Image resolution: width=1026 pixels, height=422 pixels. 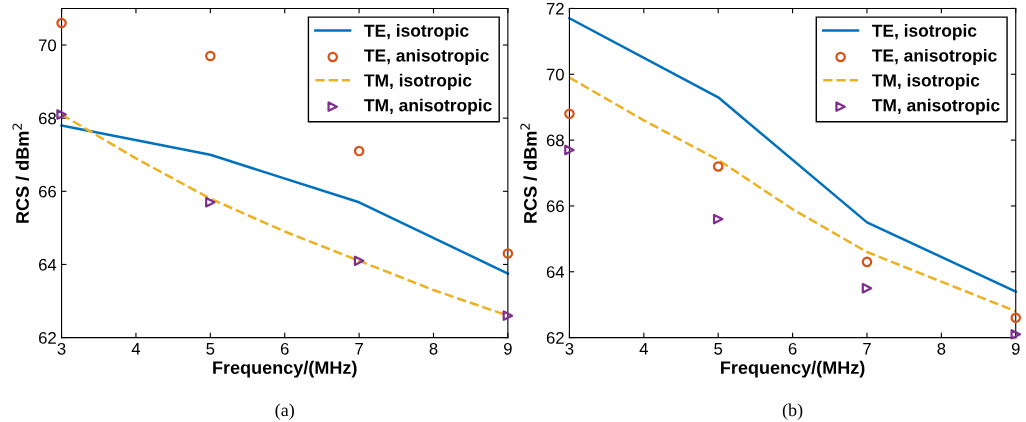 I want to click on y-tick-label: 72, so click(x=555, y=8).